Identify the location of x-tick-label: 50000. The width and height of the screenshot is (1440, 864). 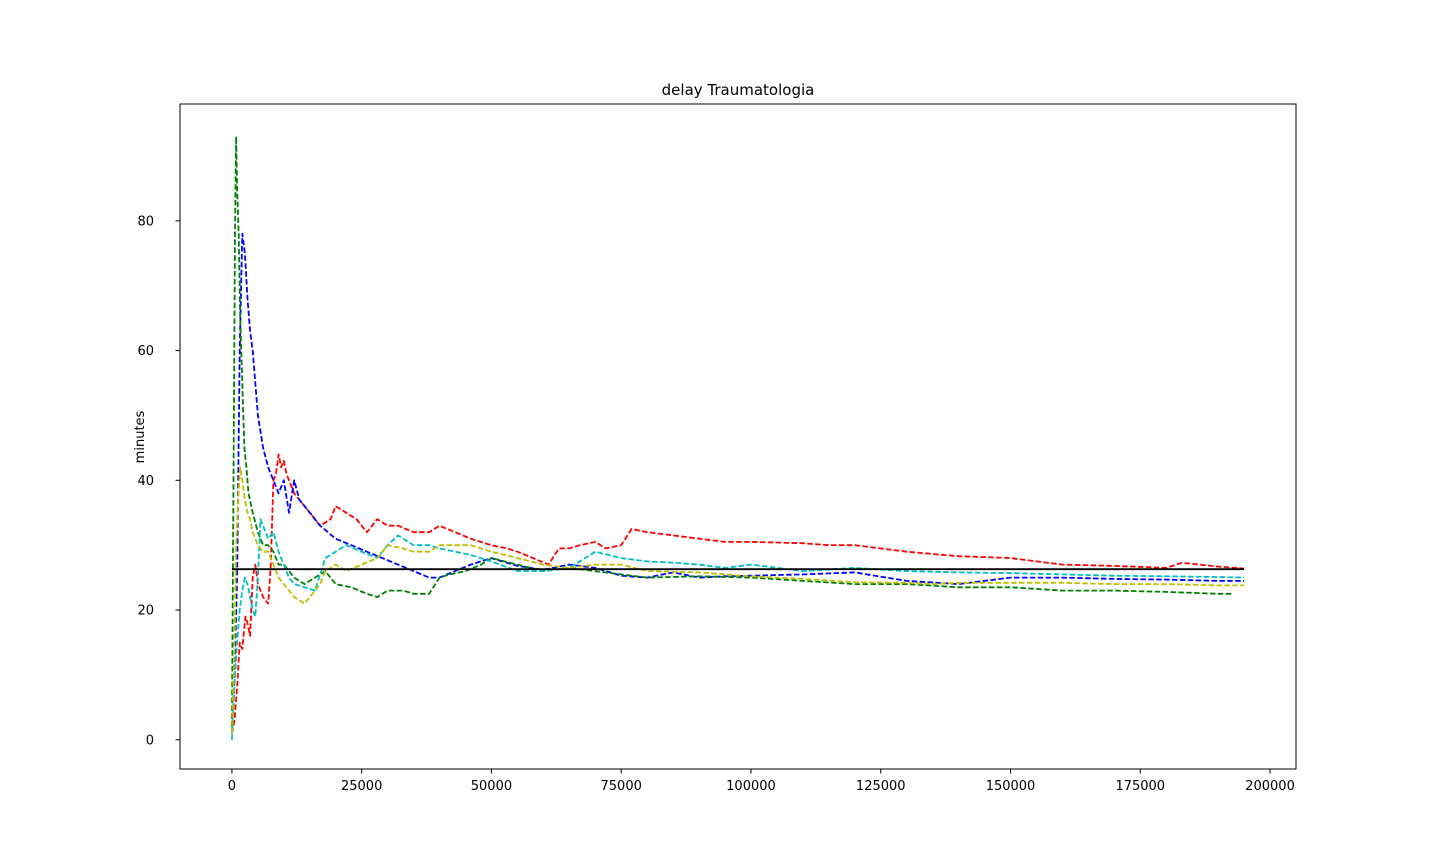
(491, 786).